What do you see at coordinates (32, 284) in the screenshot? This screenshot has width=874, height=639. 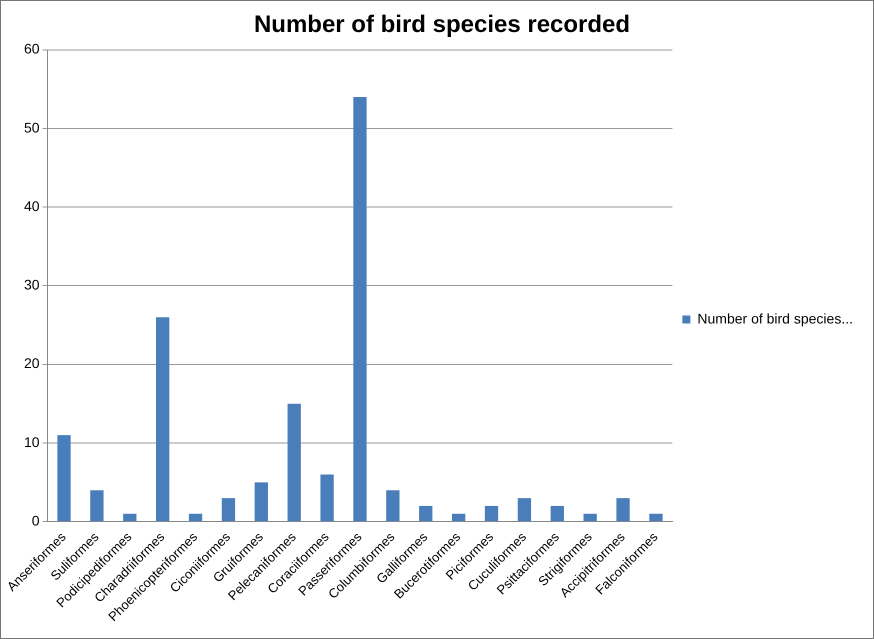 I see `y-tick-label: 30` at bounding box center [32, 284].